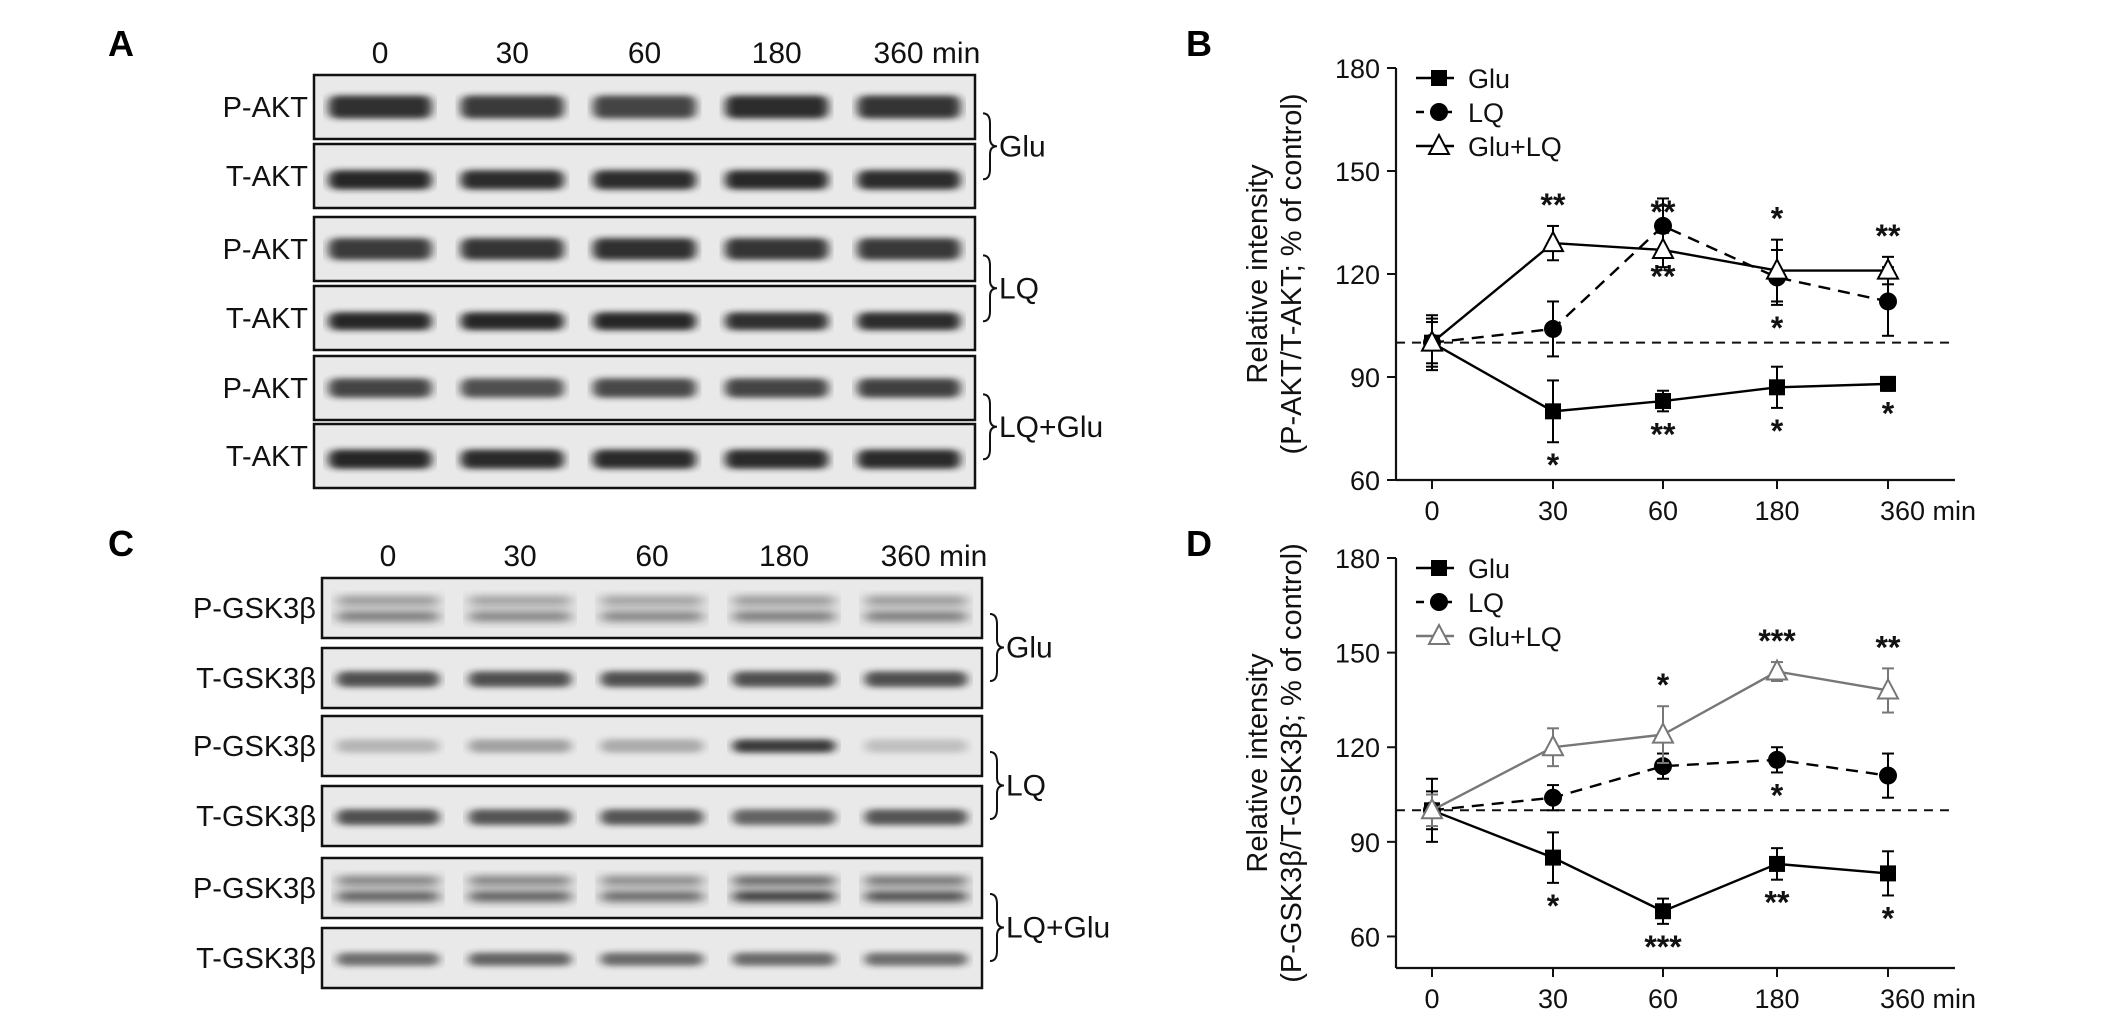  I want to click on significance-mark: ***, so click(1663, 947).